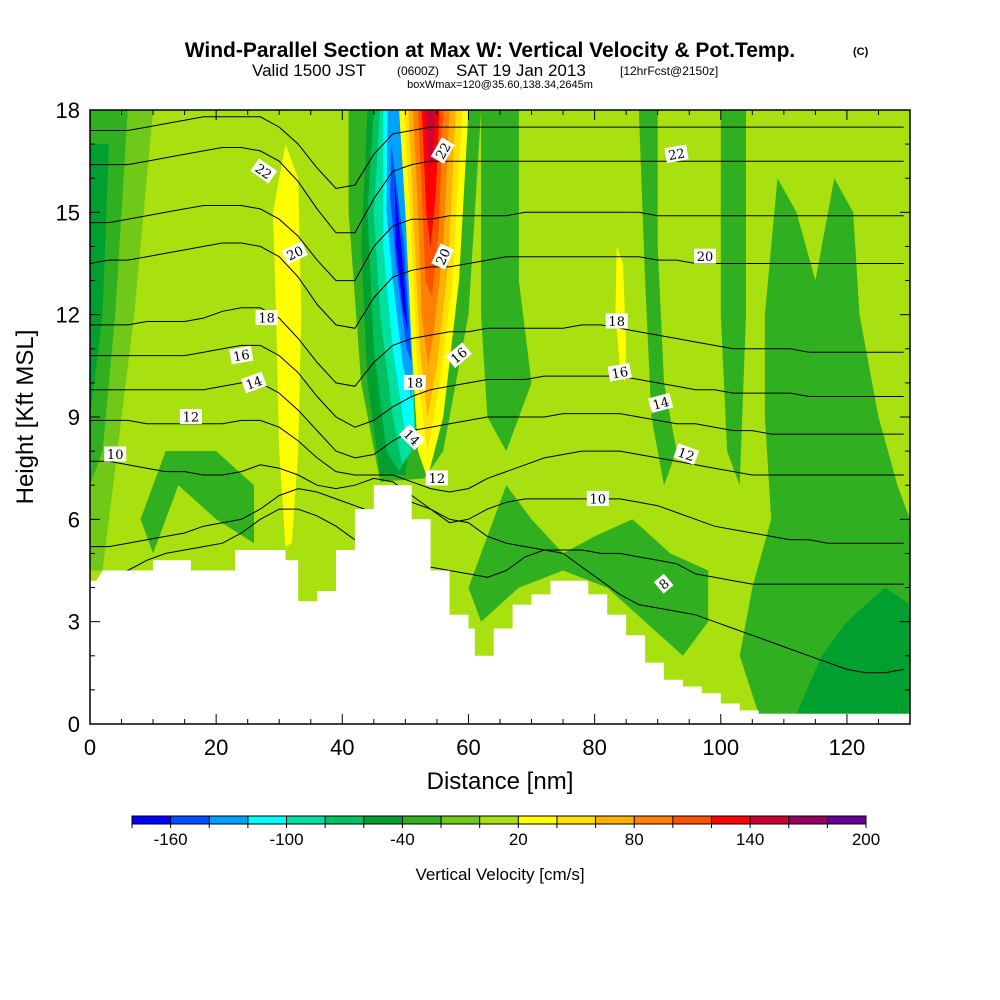  Describe the element at coordinates (74, 519) in the screenshot. I see `y-tick-label: 6` at that location.